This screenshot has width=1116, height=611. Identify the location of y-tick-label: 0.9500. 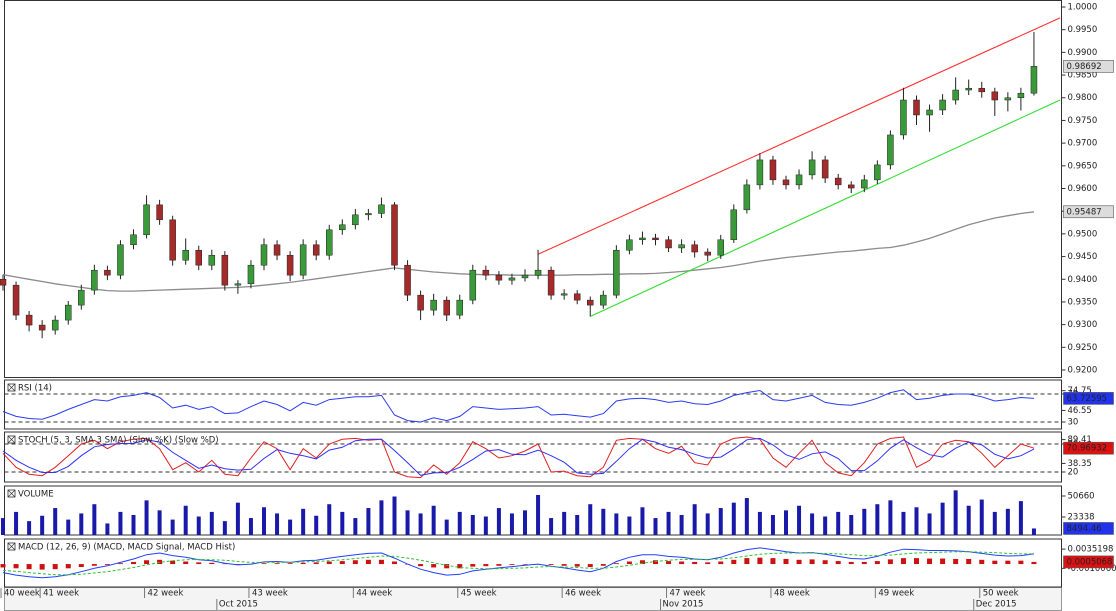
(1083, 234).